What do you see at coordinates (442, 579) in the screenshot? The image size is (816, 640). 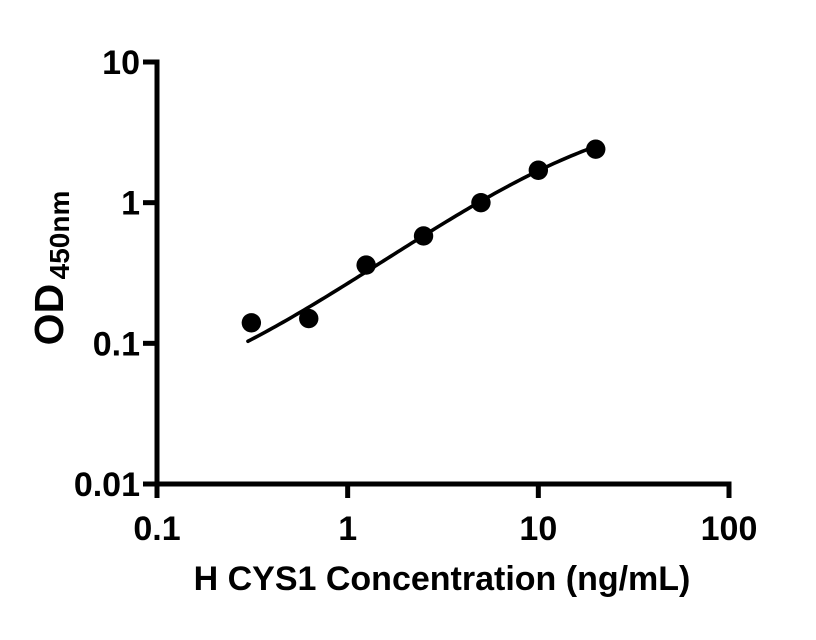 I see `x-axis-title: H CYS1 Concentration (ng/mL)` at bounding box center [442, 579].